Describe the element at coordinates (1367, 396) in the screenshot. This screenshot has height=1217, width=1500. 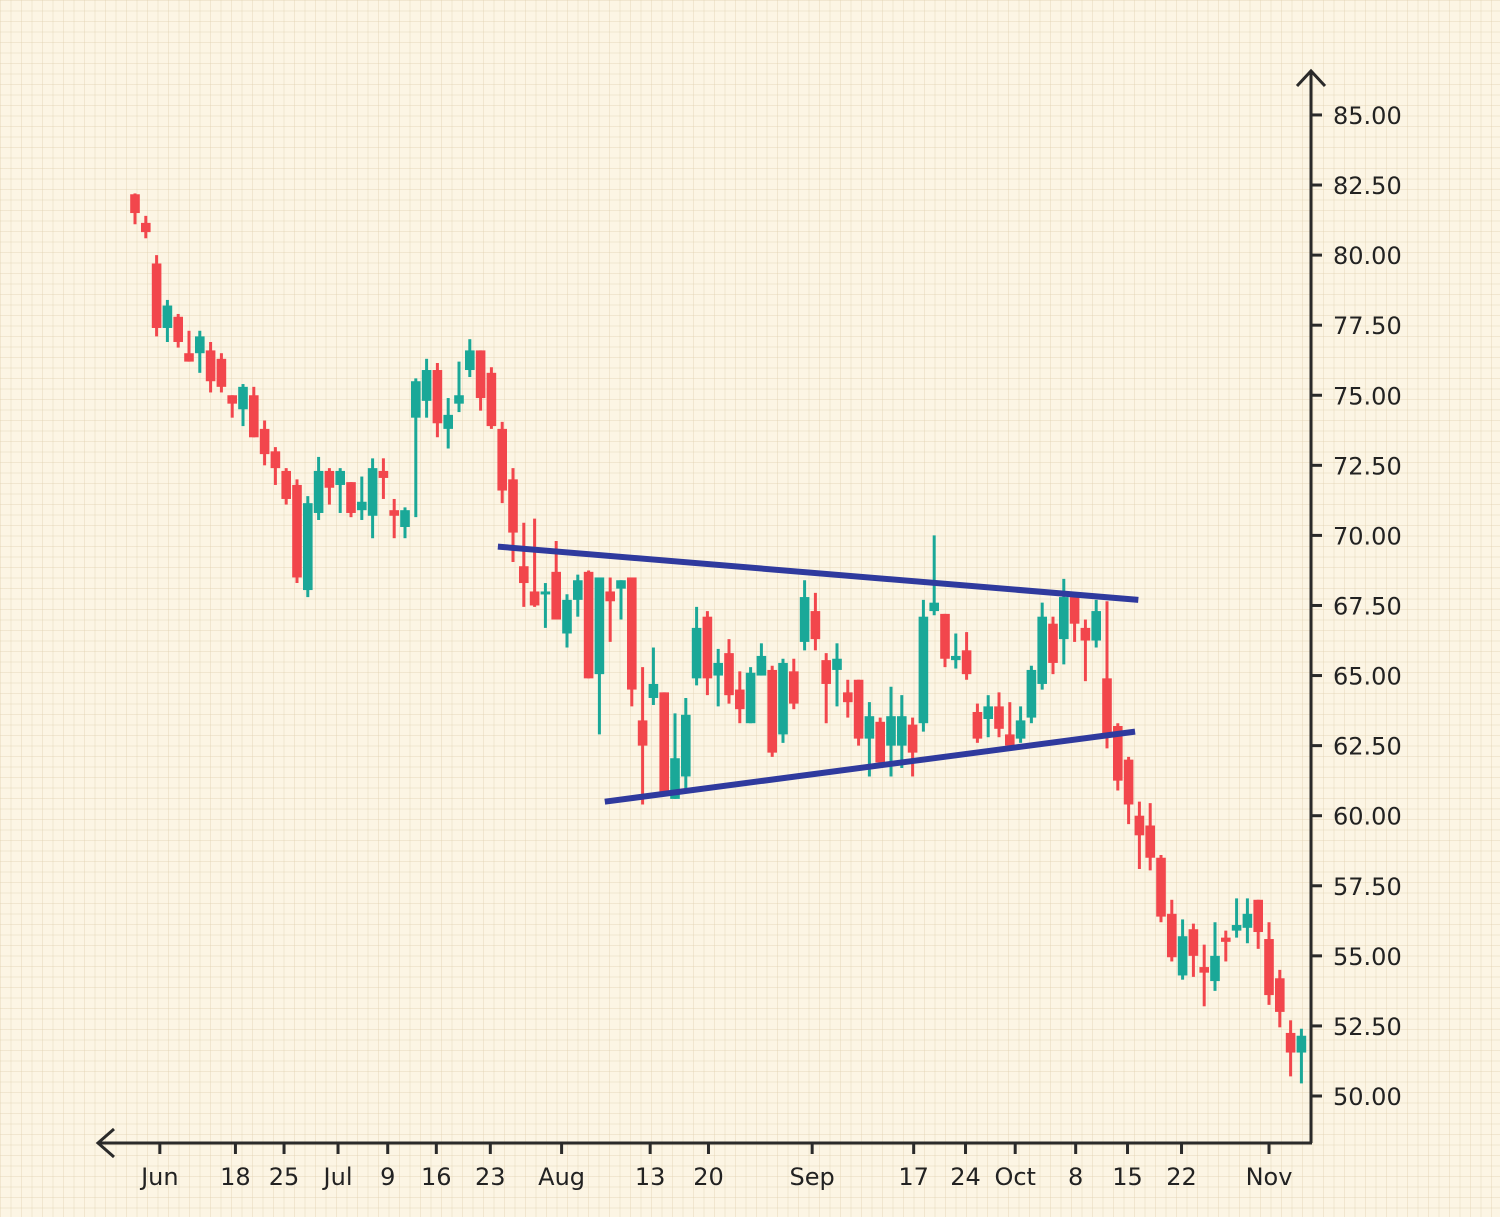
I see `y-tick-label: 75.00` at that location.